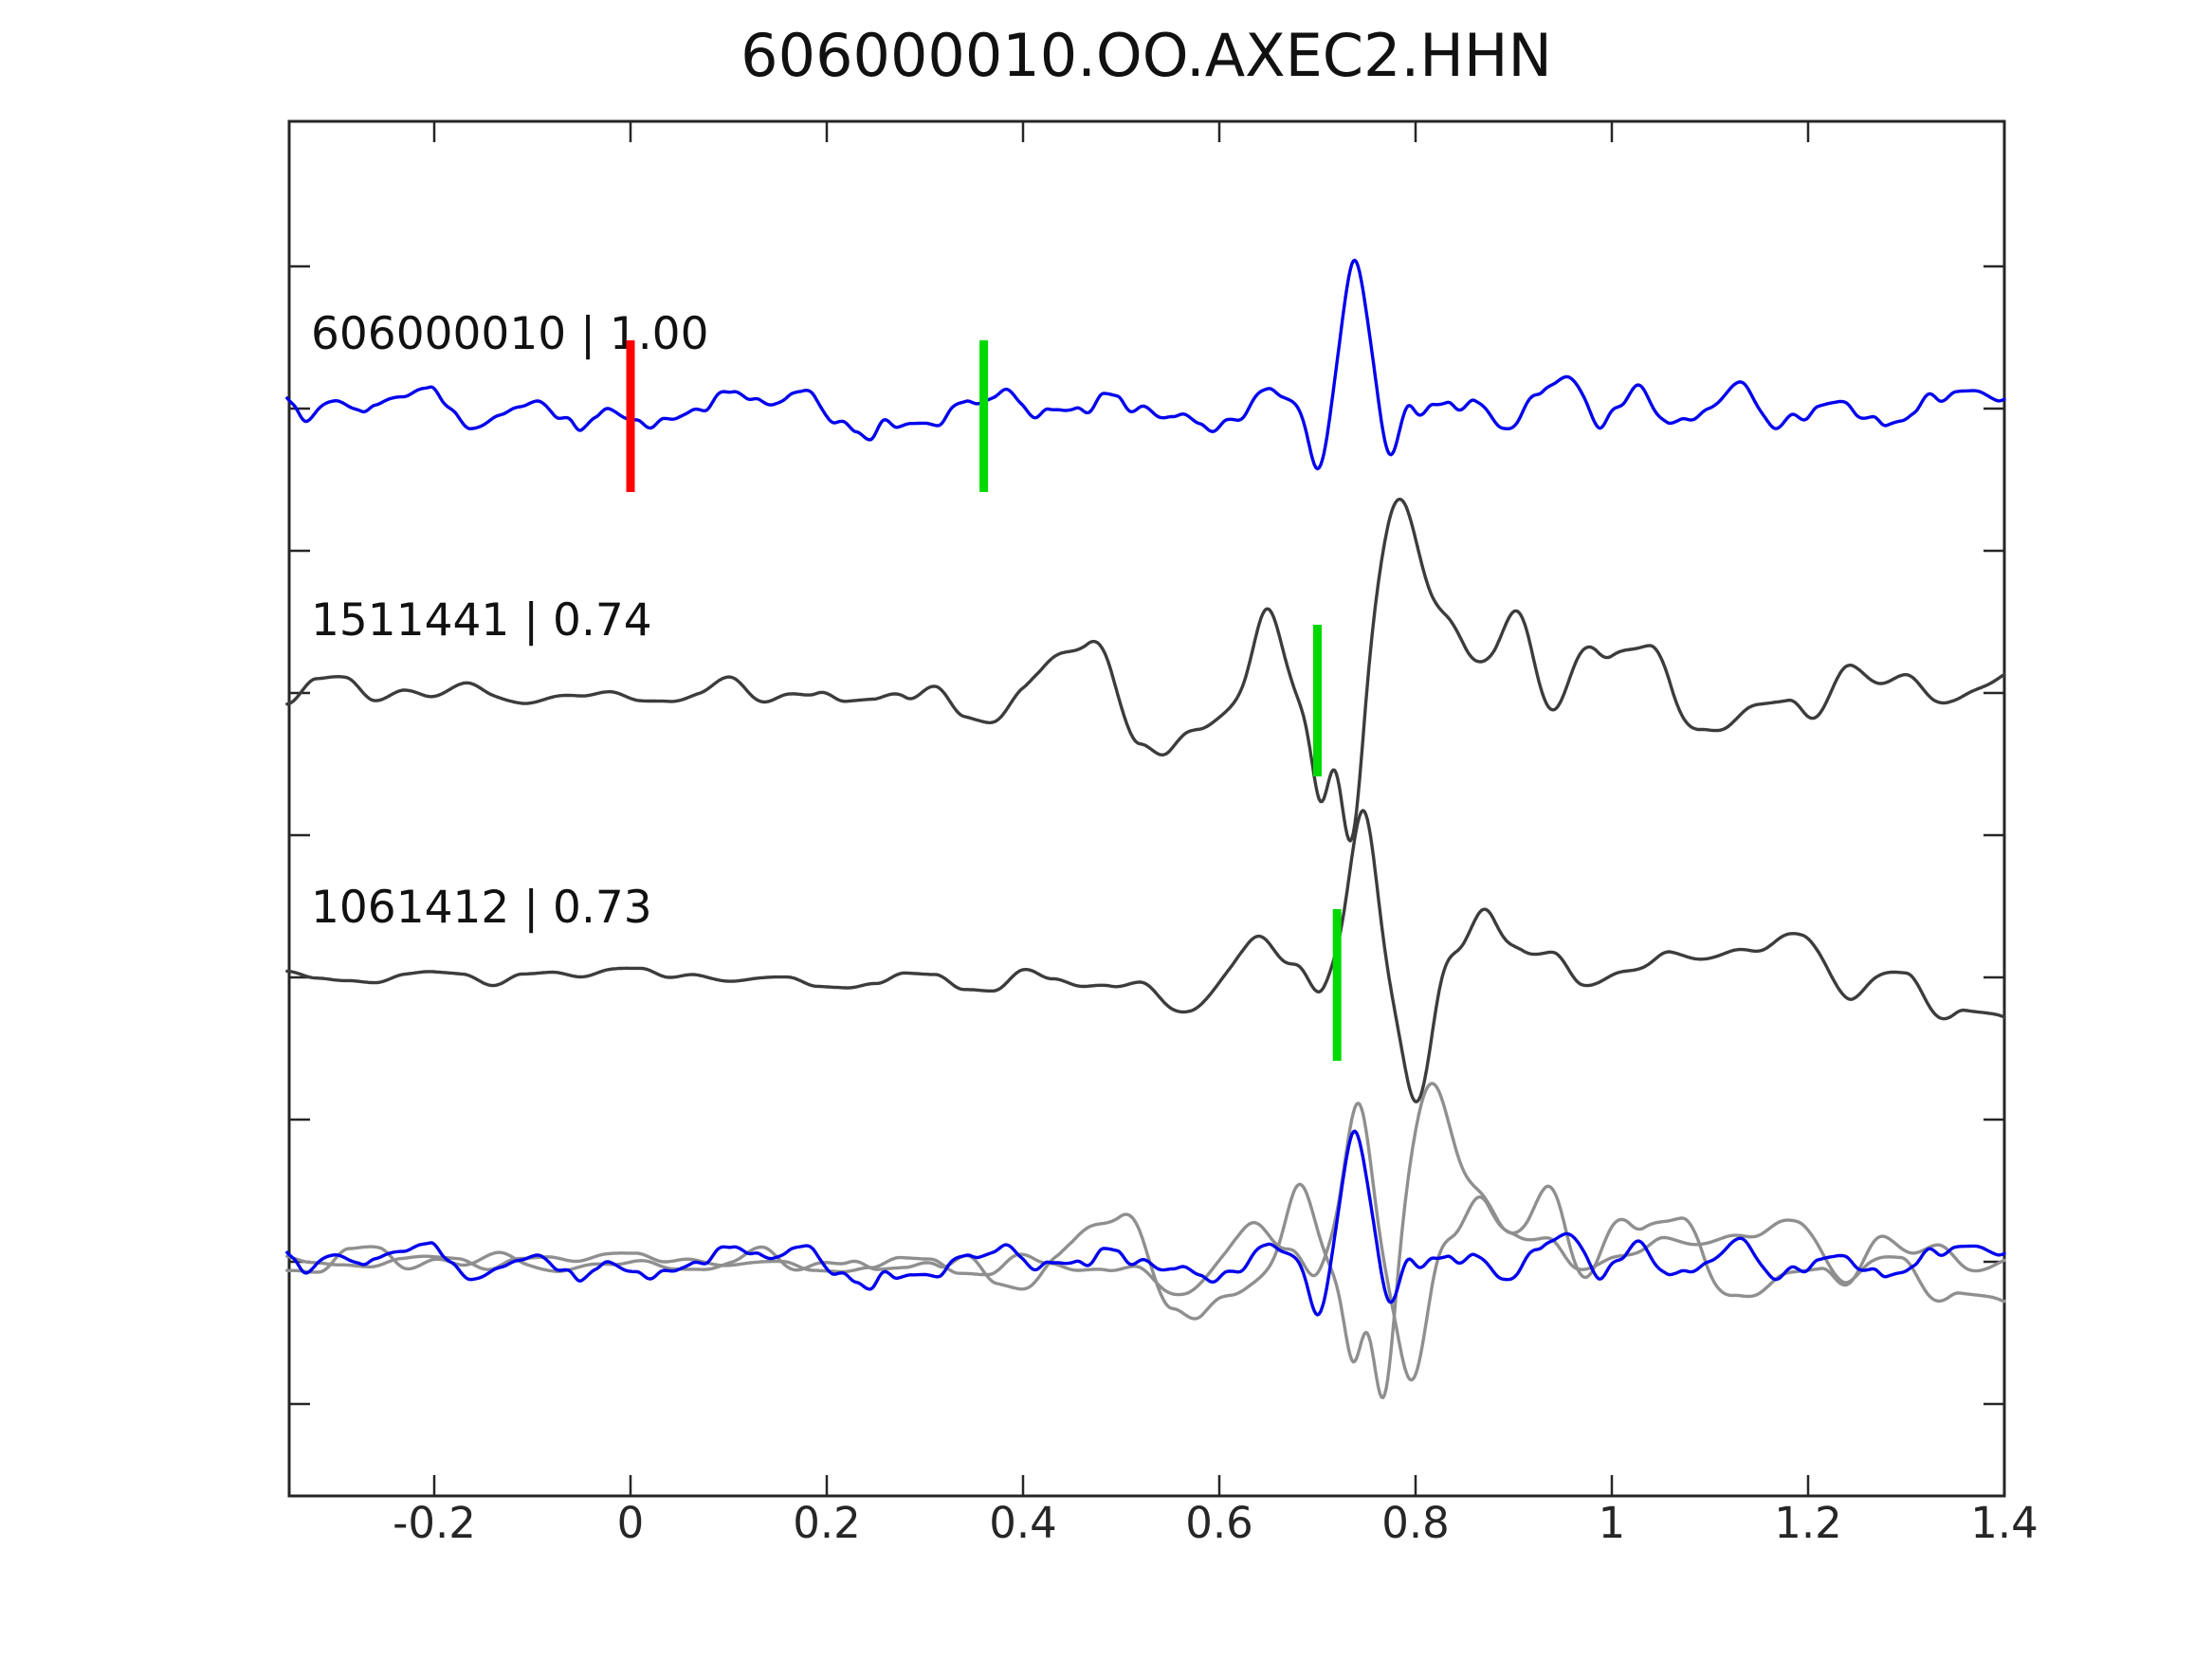  I want to click on trace-label-606000010: 606000010 | 1.00, so click(510, 334).